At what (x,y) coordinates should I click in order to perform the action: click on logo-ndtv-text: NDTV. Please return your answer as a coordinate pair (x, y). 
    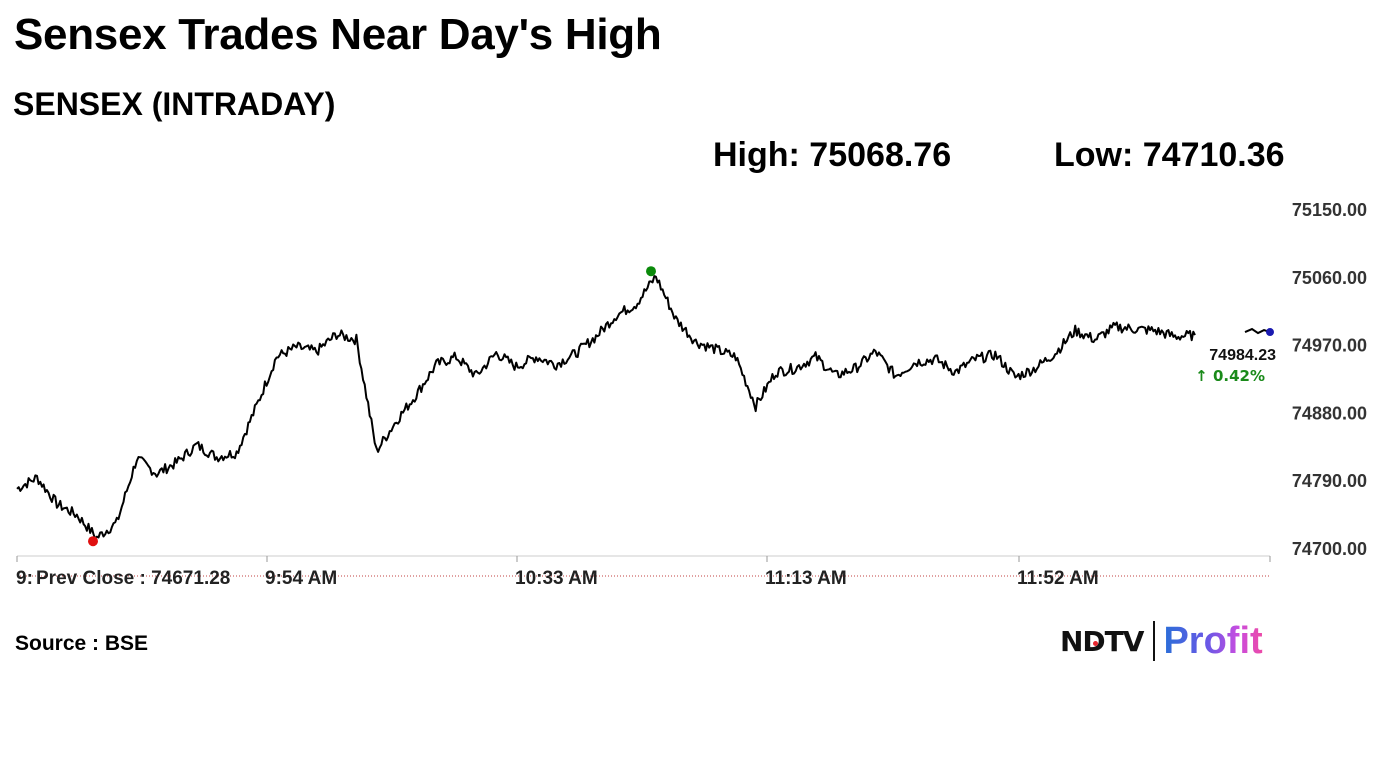
    Looking at the image, I should click on (1102, 641).